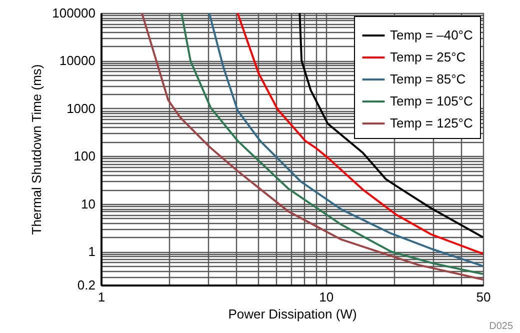 The height and width of the screenshot is (333, 520). I want to click on legend-label: Temp = 105°C, so click(431, 101).